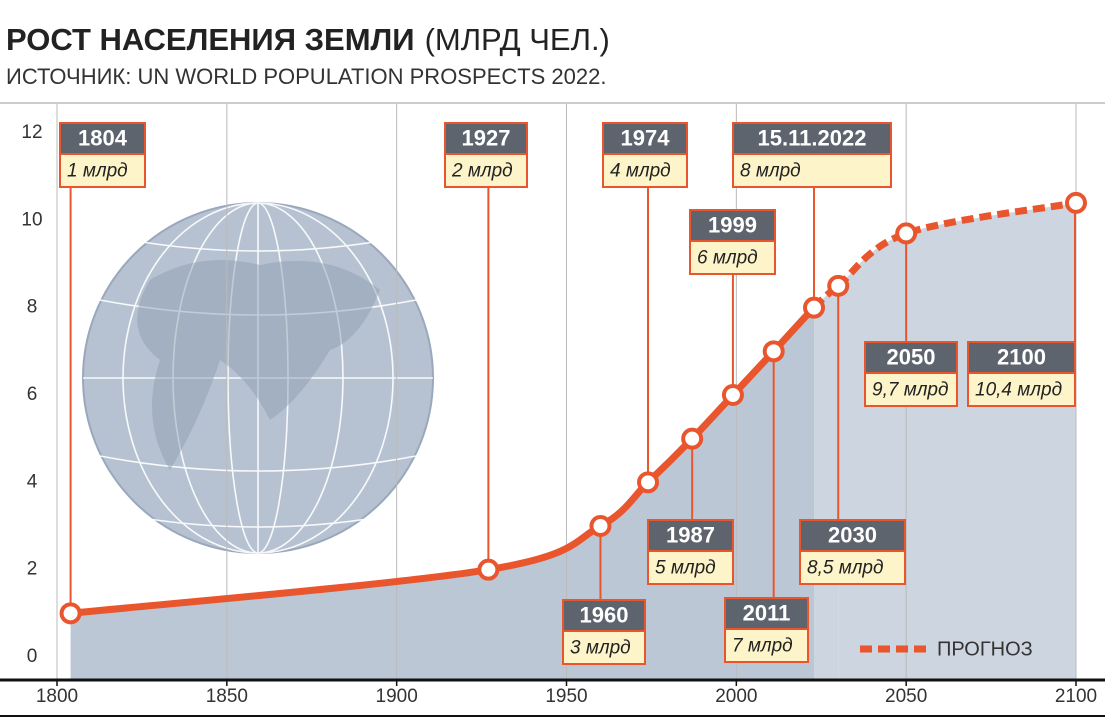 The width and height of the screenshot is (1105, 720). Describe the element at coordinates (767, 612) in the screenshot. I see `point-date-label: 2011` at that location.